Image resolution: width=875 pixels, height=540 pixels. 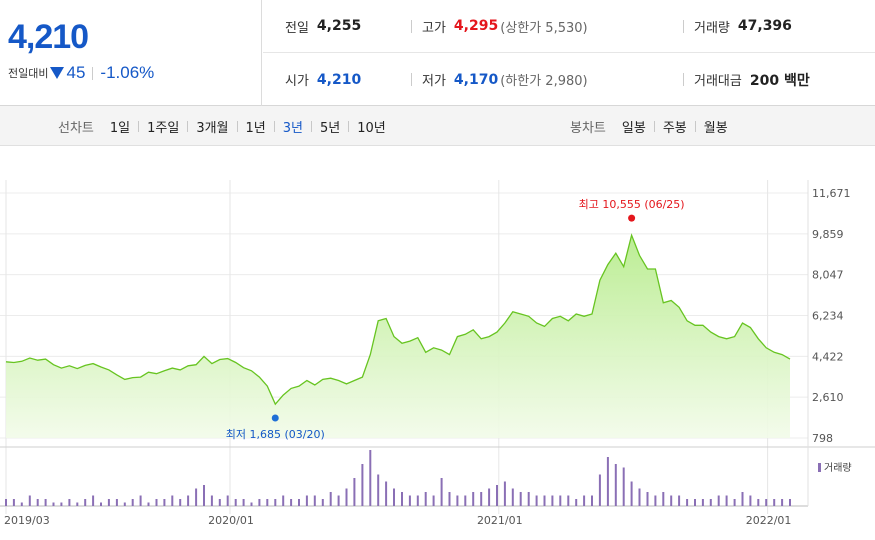 I want to click on period-1w: 1주일, so click(x=163, y=128).